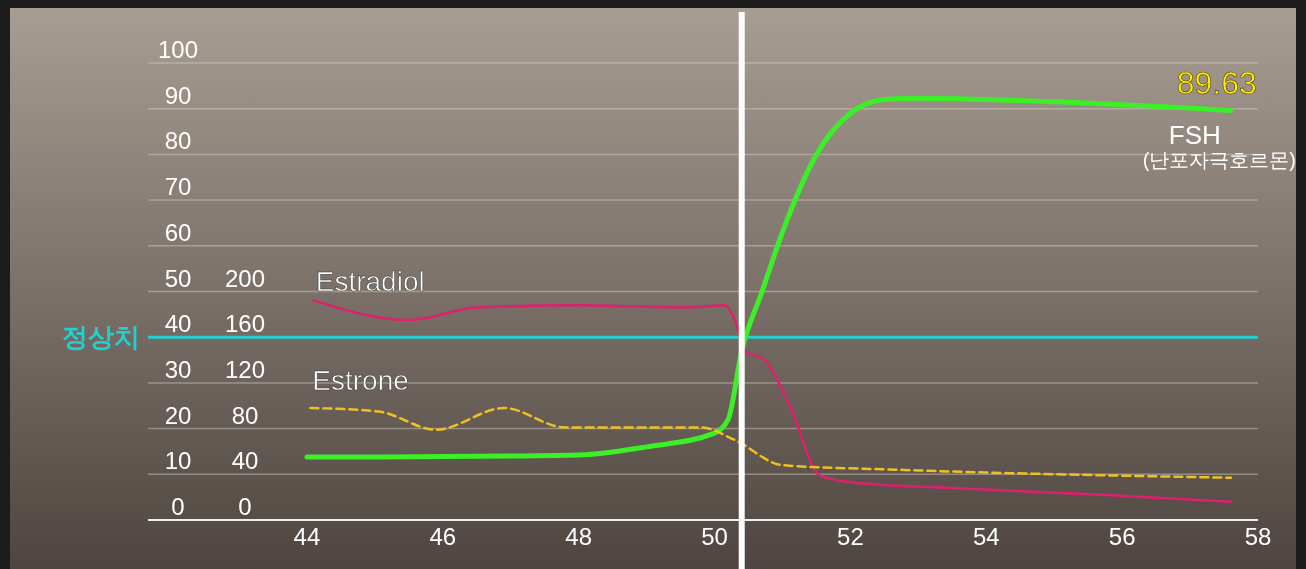  Describe the element at coordinates (1122, 536) in the screenshot. I see `x-tick-label: 56` at that location.